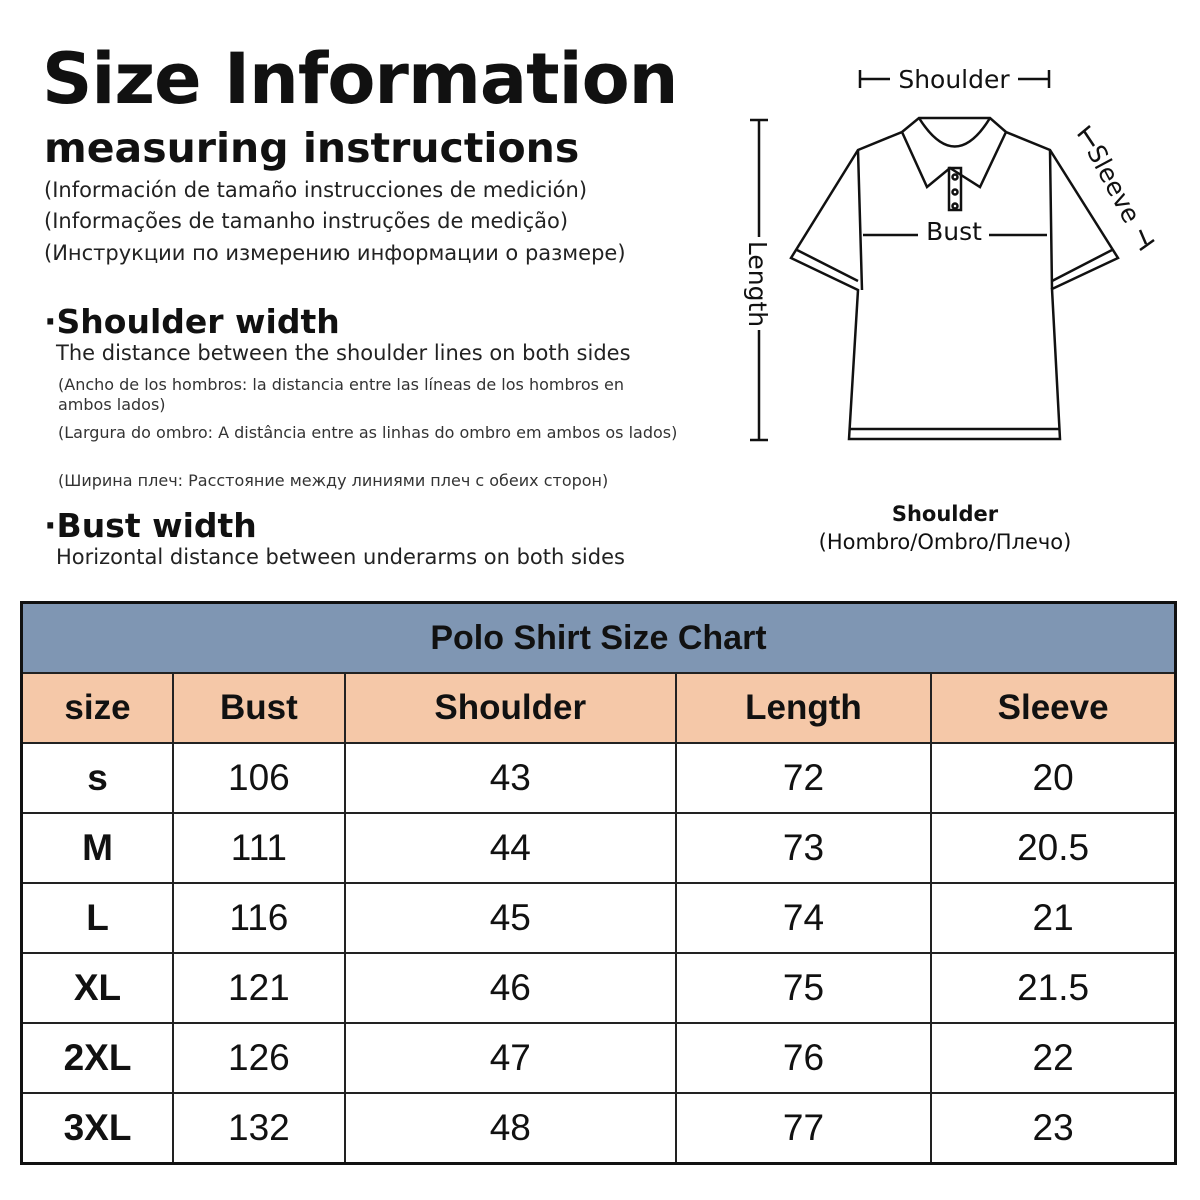  Describe the element at coordinates (1053, 1058) in the screenshot. I see `cell-sleeve: 22` at that location.